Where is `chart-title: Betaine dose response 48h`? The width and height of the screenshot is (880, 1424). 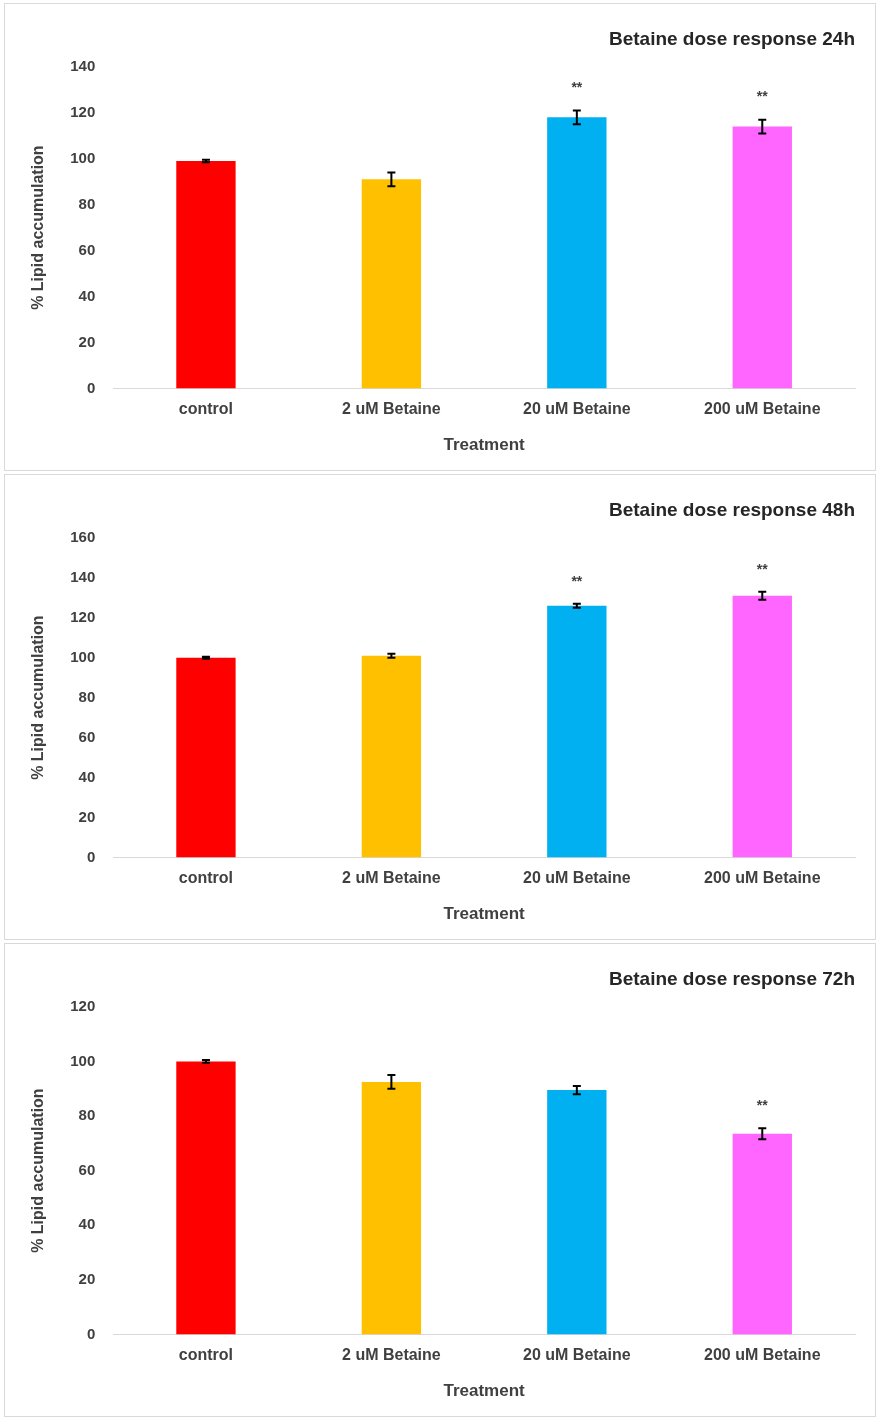
chart-title: Betaine dose response 48h is located at coordinates (731, 509).